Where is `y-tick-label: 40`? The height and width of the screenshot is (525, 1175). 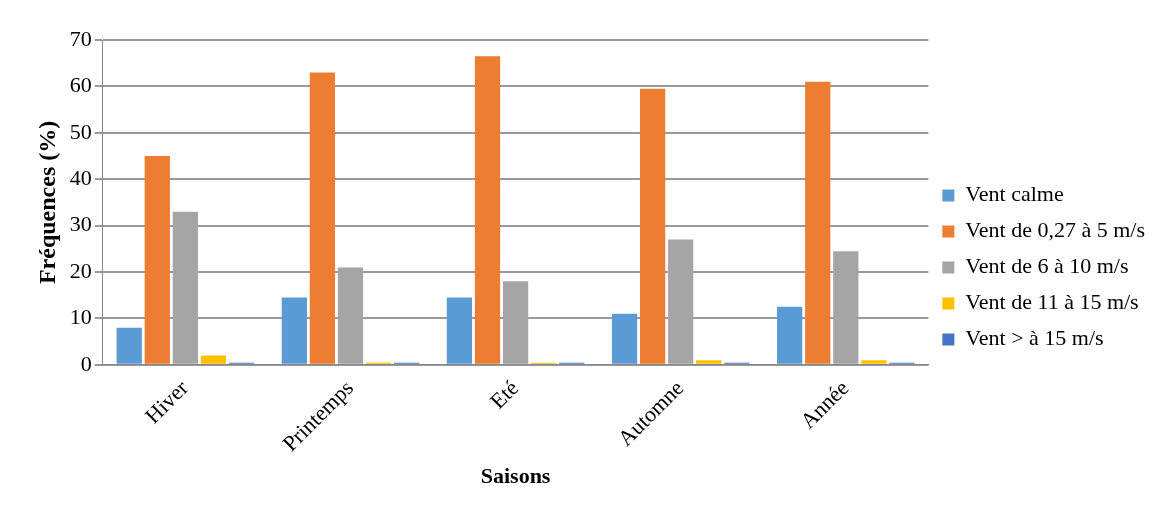
y-tick-label: 40 is located at coordinates (80, 177).